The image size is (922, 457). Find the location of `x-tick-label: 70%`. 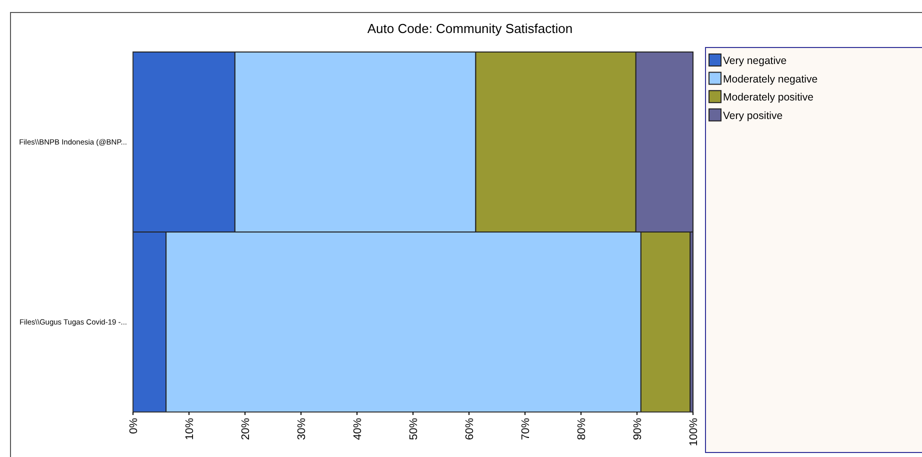

x-tick-label: 70% is located at coordinates (526, 429).